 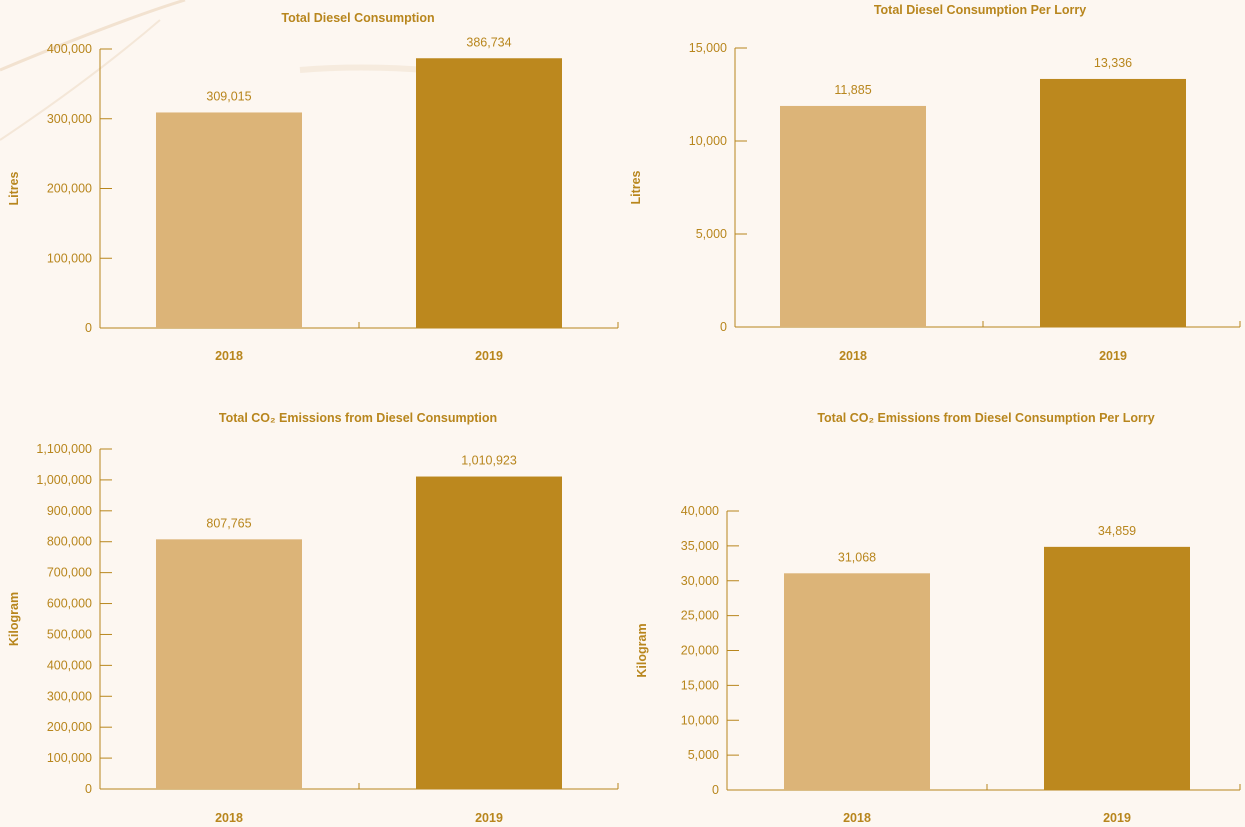 What do you see at coordinates (69, 634) in the screenshot?
I see `y-tick-label: 500,000` at bounding box center [69, 634].